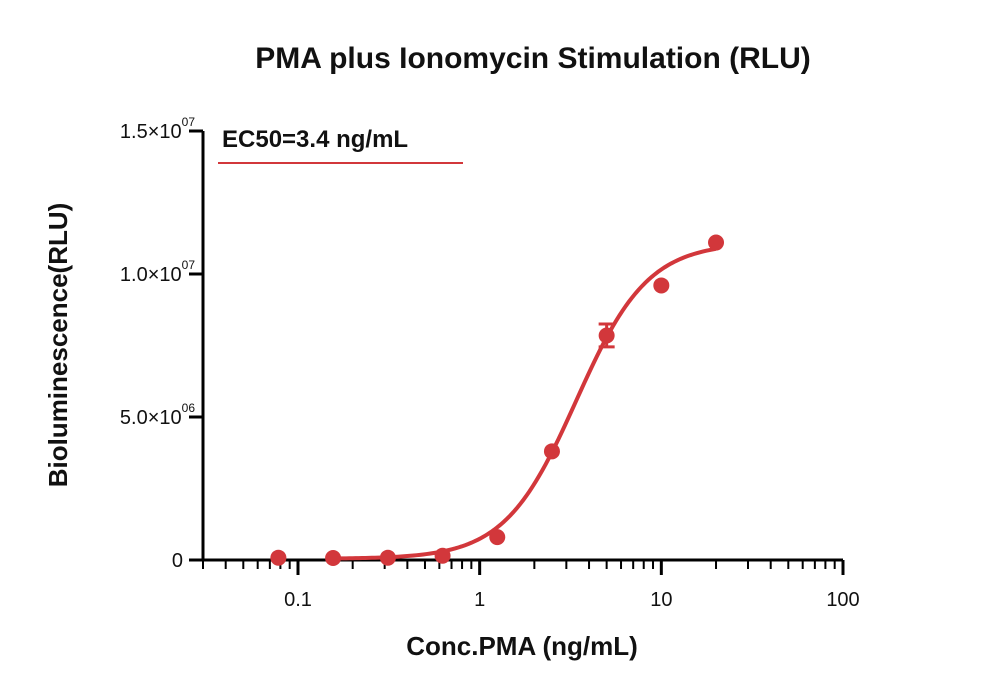 The width and height of the screenshot is (1000, 693). What do you see at coordinates (157, 272) in the screenshot?
I see `y-tick-label: 1.0×1007` at bounding box center [157, 272].